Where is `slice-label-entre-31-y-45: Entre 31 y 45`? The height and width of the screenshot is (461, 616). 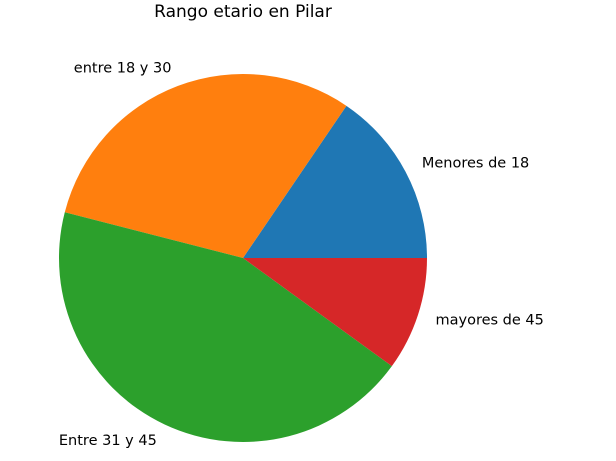
slice-label-entre-31-y-45: Entre 31 y 45 is located at coordinates (108, 441).